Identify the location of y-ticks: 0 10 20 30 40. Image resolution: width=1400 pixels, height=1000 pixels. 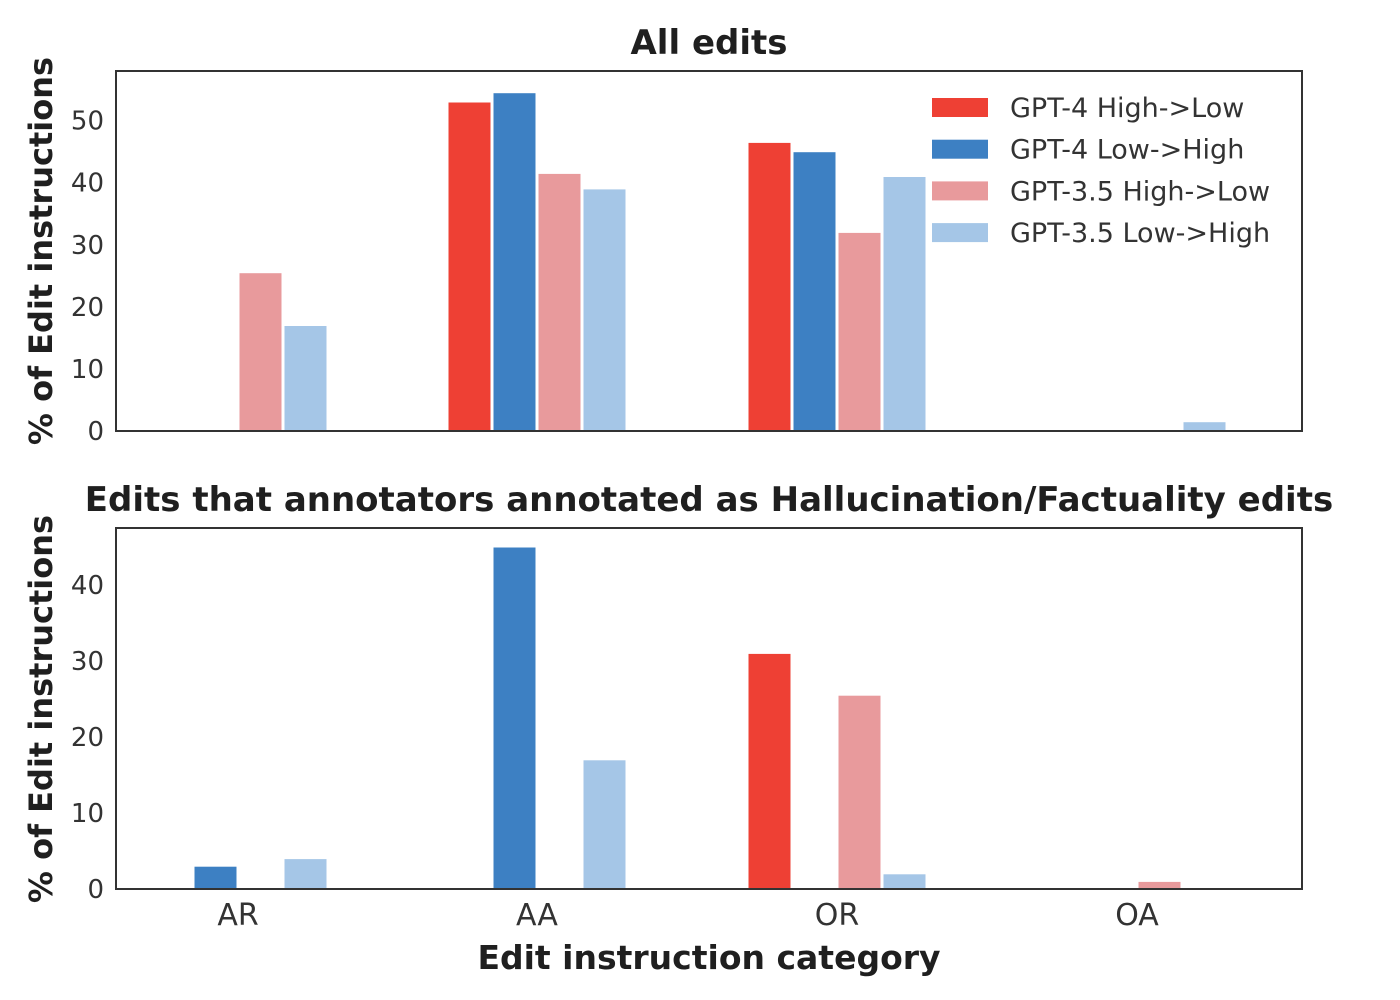
(87, 738).